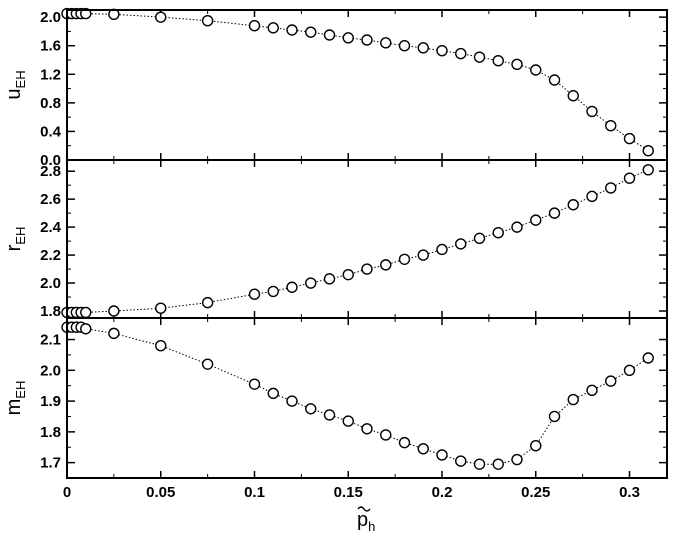  Describe the element at coordinates (50, 463) in the screenshot. I see `y-tick-label: 1.7` at that location.